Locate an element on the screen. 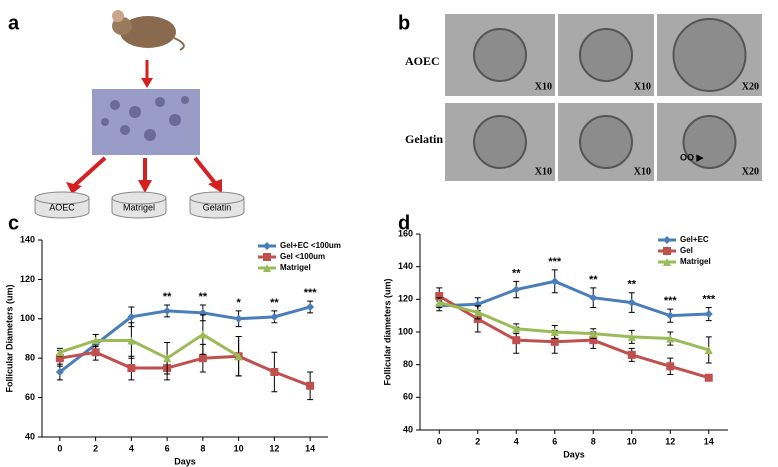  y-tick-label: 140 is located at coordinates (27, 239).